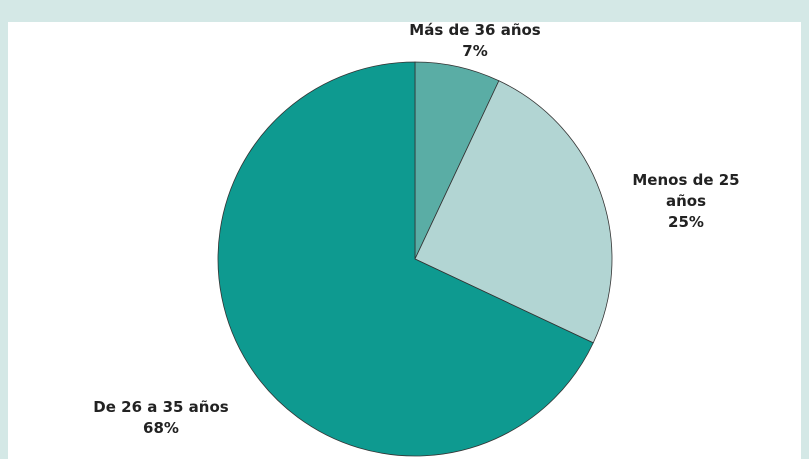 The height and width of the screenshot is (459, 809). What do you see at coordinates (475, 30) in the screenshot?
I see `category-label: Más de 36 años` at bounding box center [475, 30].